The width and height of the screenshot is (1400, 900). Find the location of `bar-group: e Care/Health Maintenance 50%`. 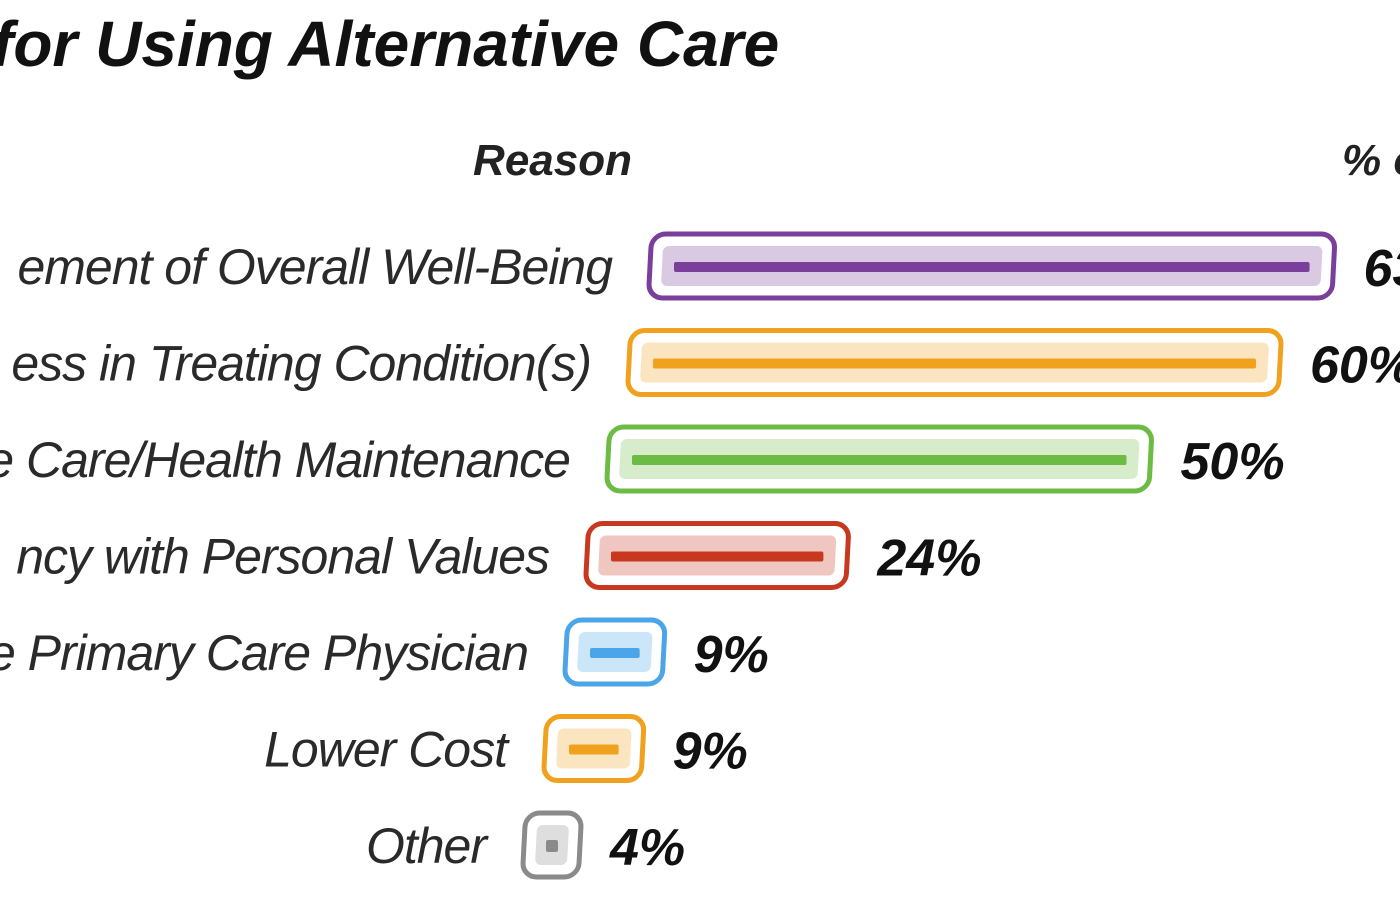

bar-group: e Care/Health Maintenance 50% is located at coordinates (642, 459).